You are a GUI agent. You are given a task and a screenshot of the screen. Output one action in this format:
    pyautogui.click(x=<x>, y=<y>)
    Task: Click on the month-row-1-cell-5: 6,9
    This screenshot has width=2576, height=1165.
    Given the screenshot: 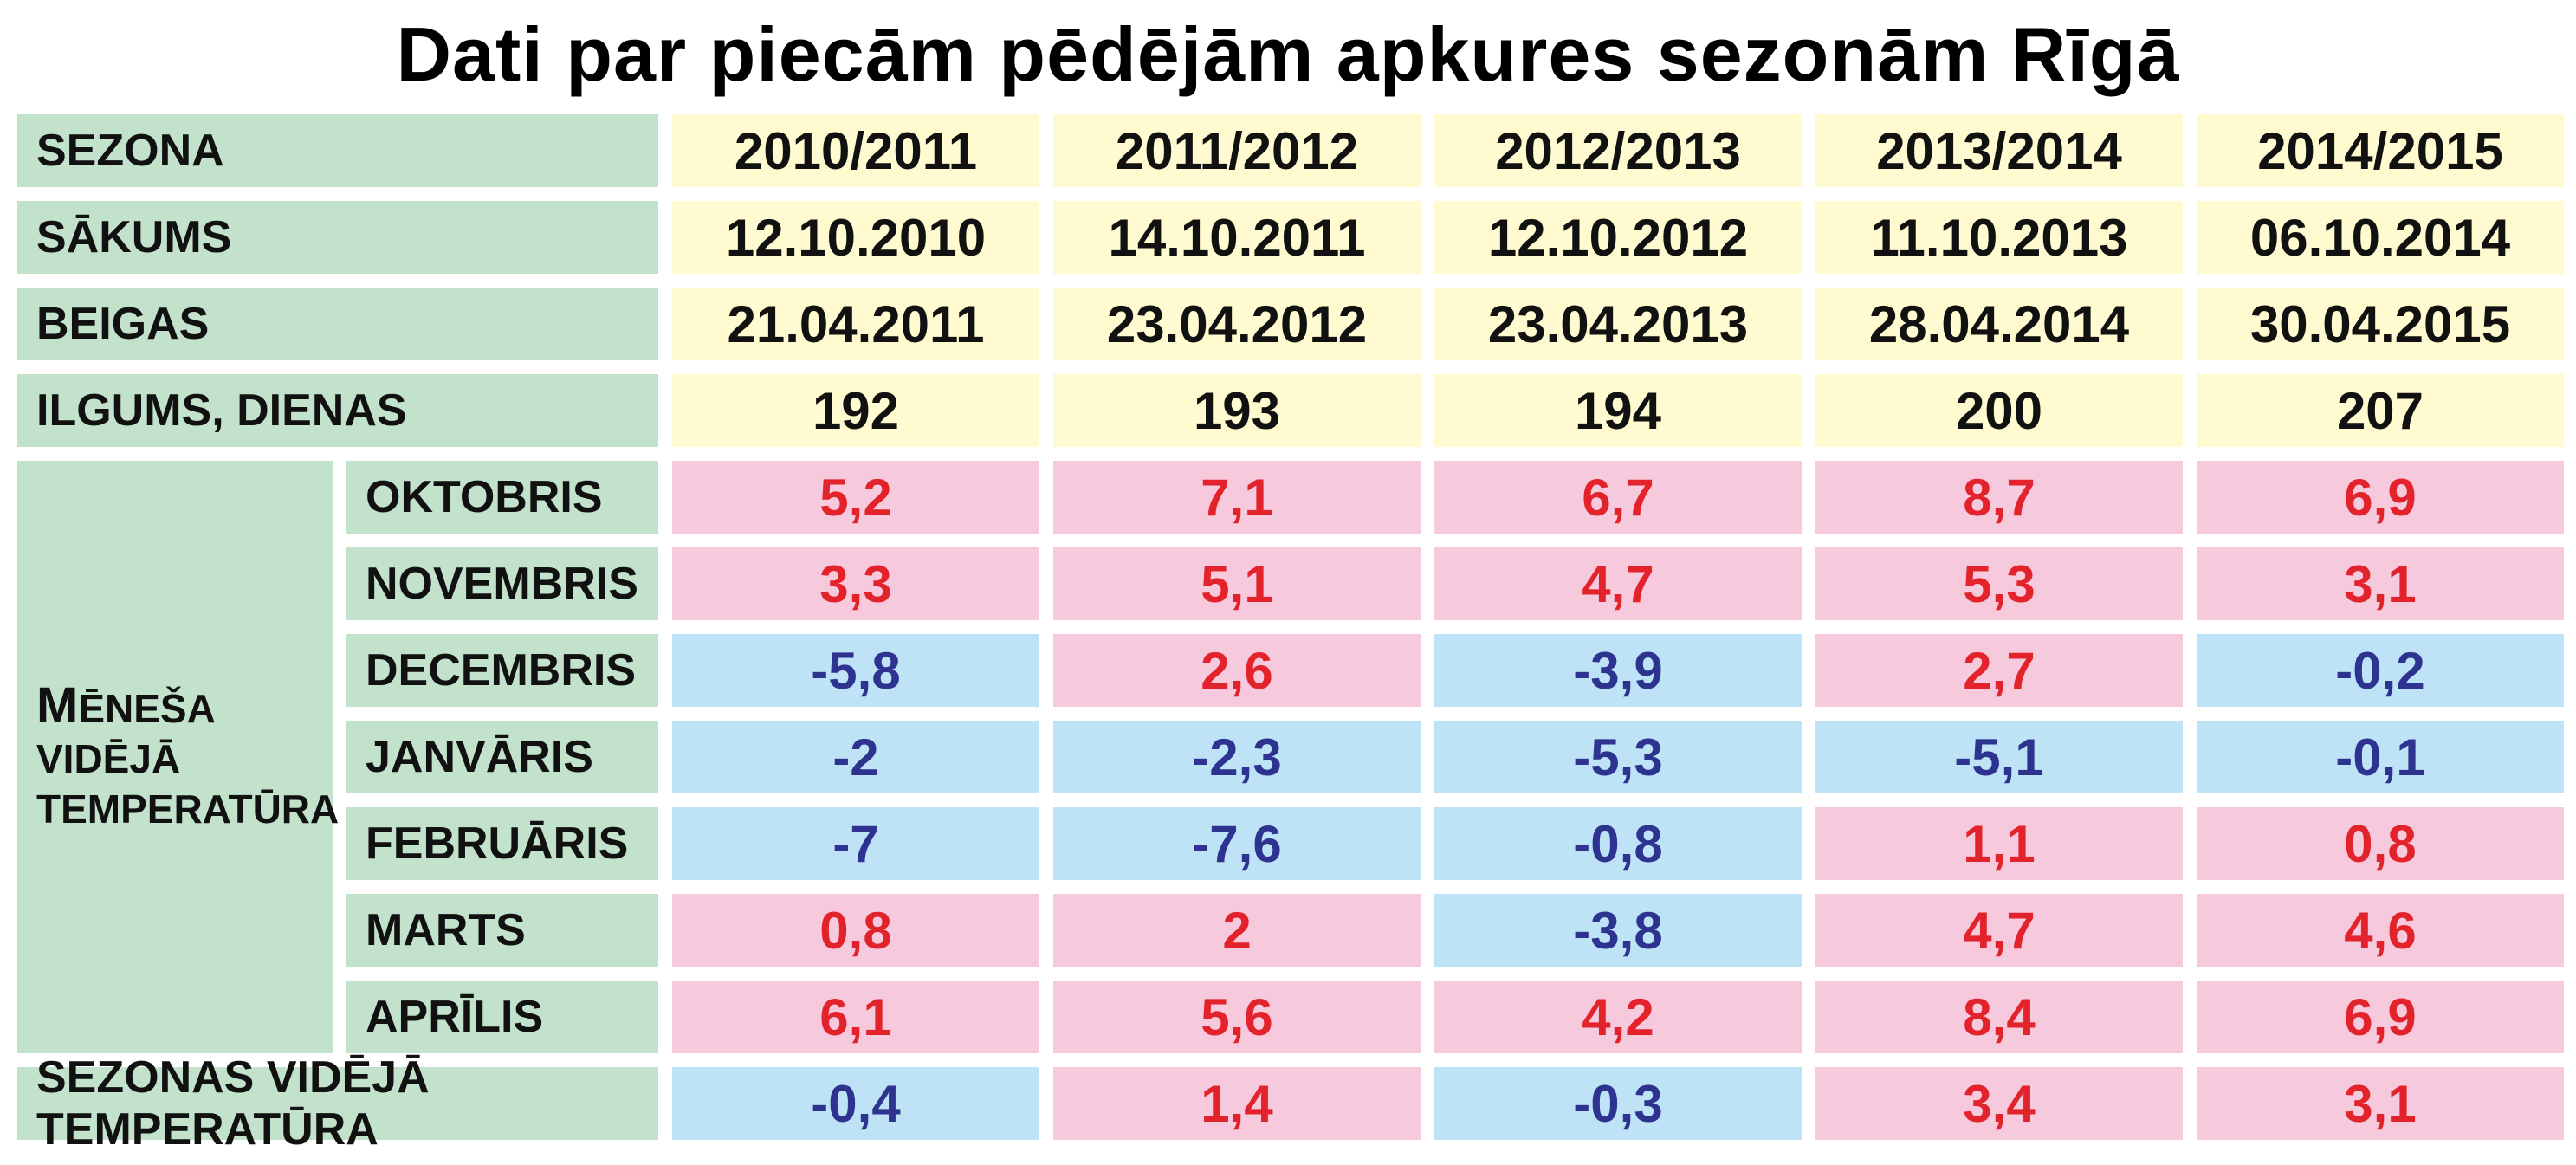 What is the action you would take?
    pyautogui.click(x=2380, y=497)
    